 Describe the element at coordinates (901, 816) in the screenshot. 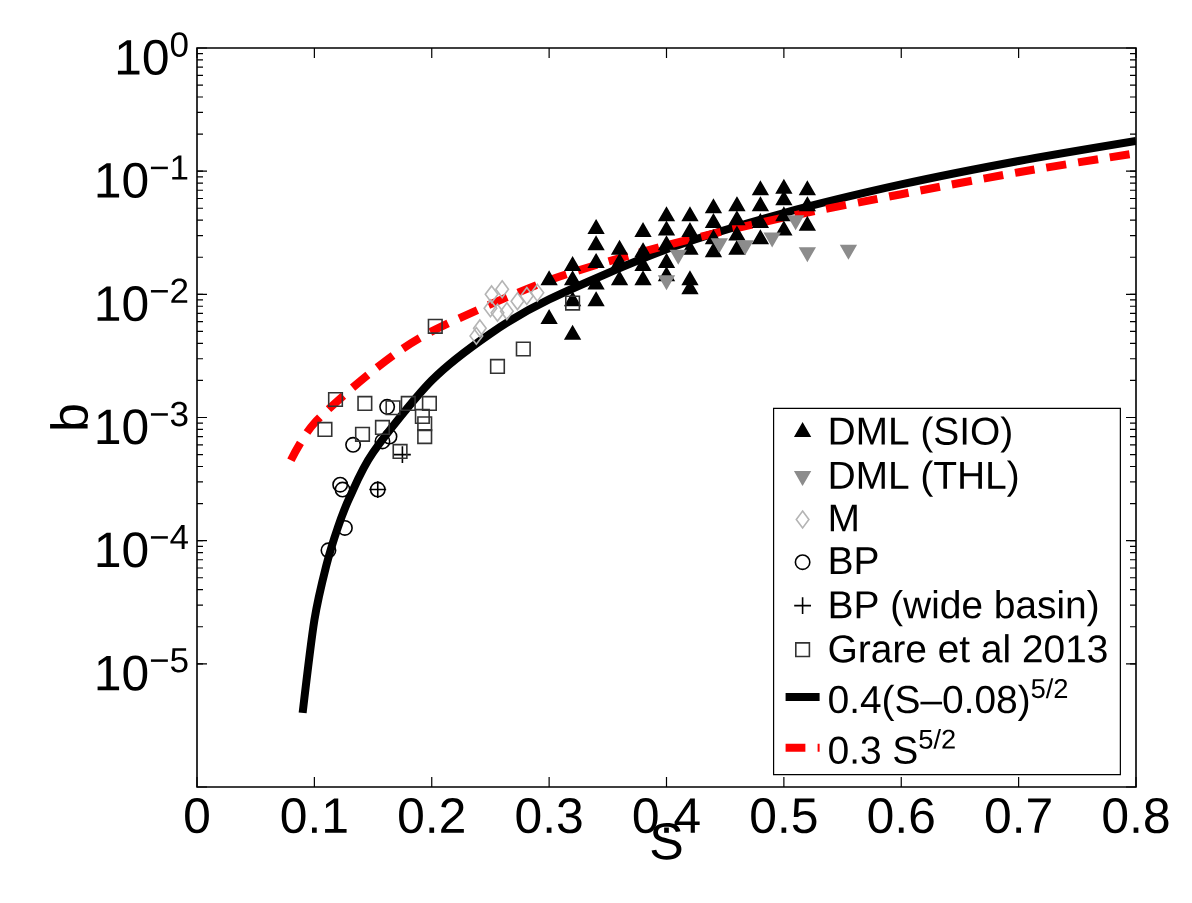

I see `x-tick-label: 0.6` at that location.